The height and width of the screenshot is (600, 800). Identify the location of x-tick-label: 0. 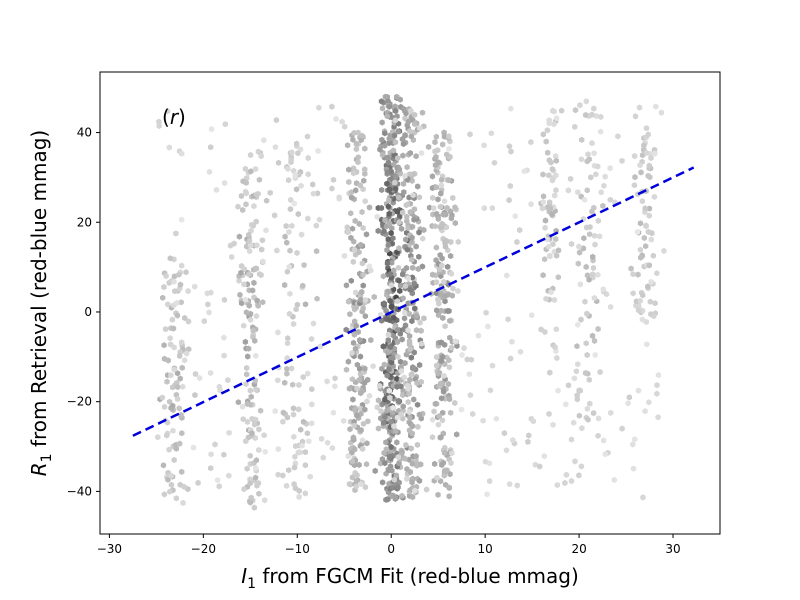
(391, 549).